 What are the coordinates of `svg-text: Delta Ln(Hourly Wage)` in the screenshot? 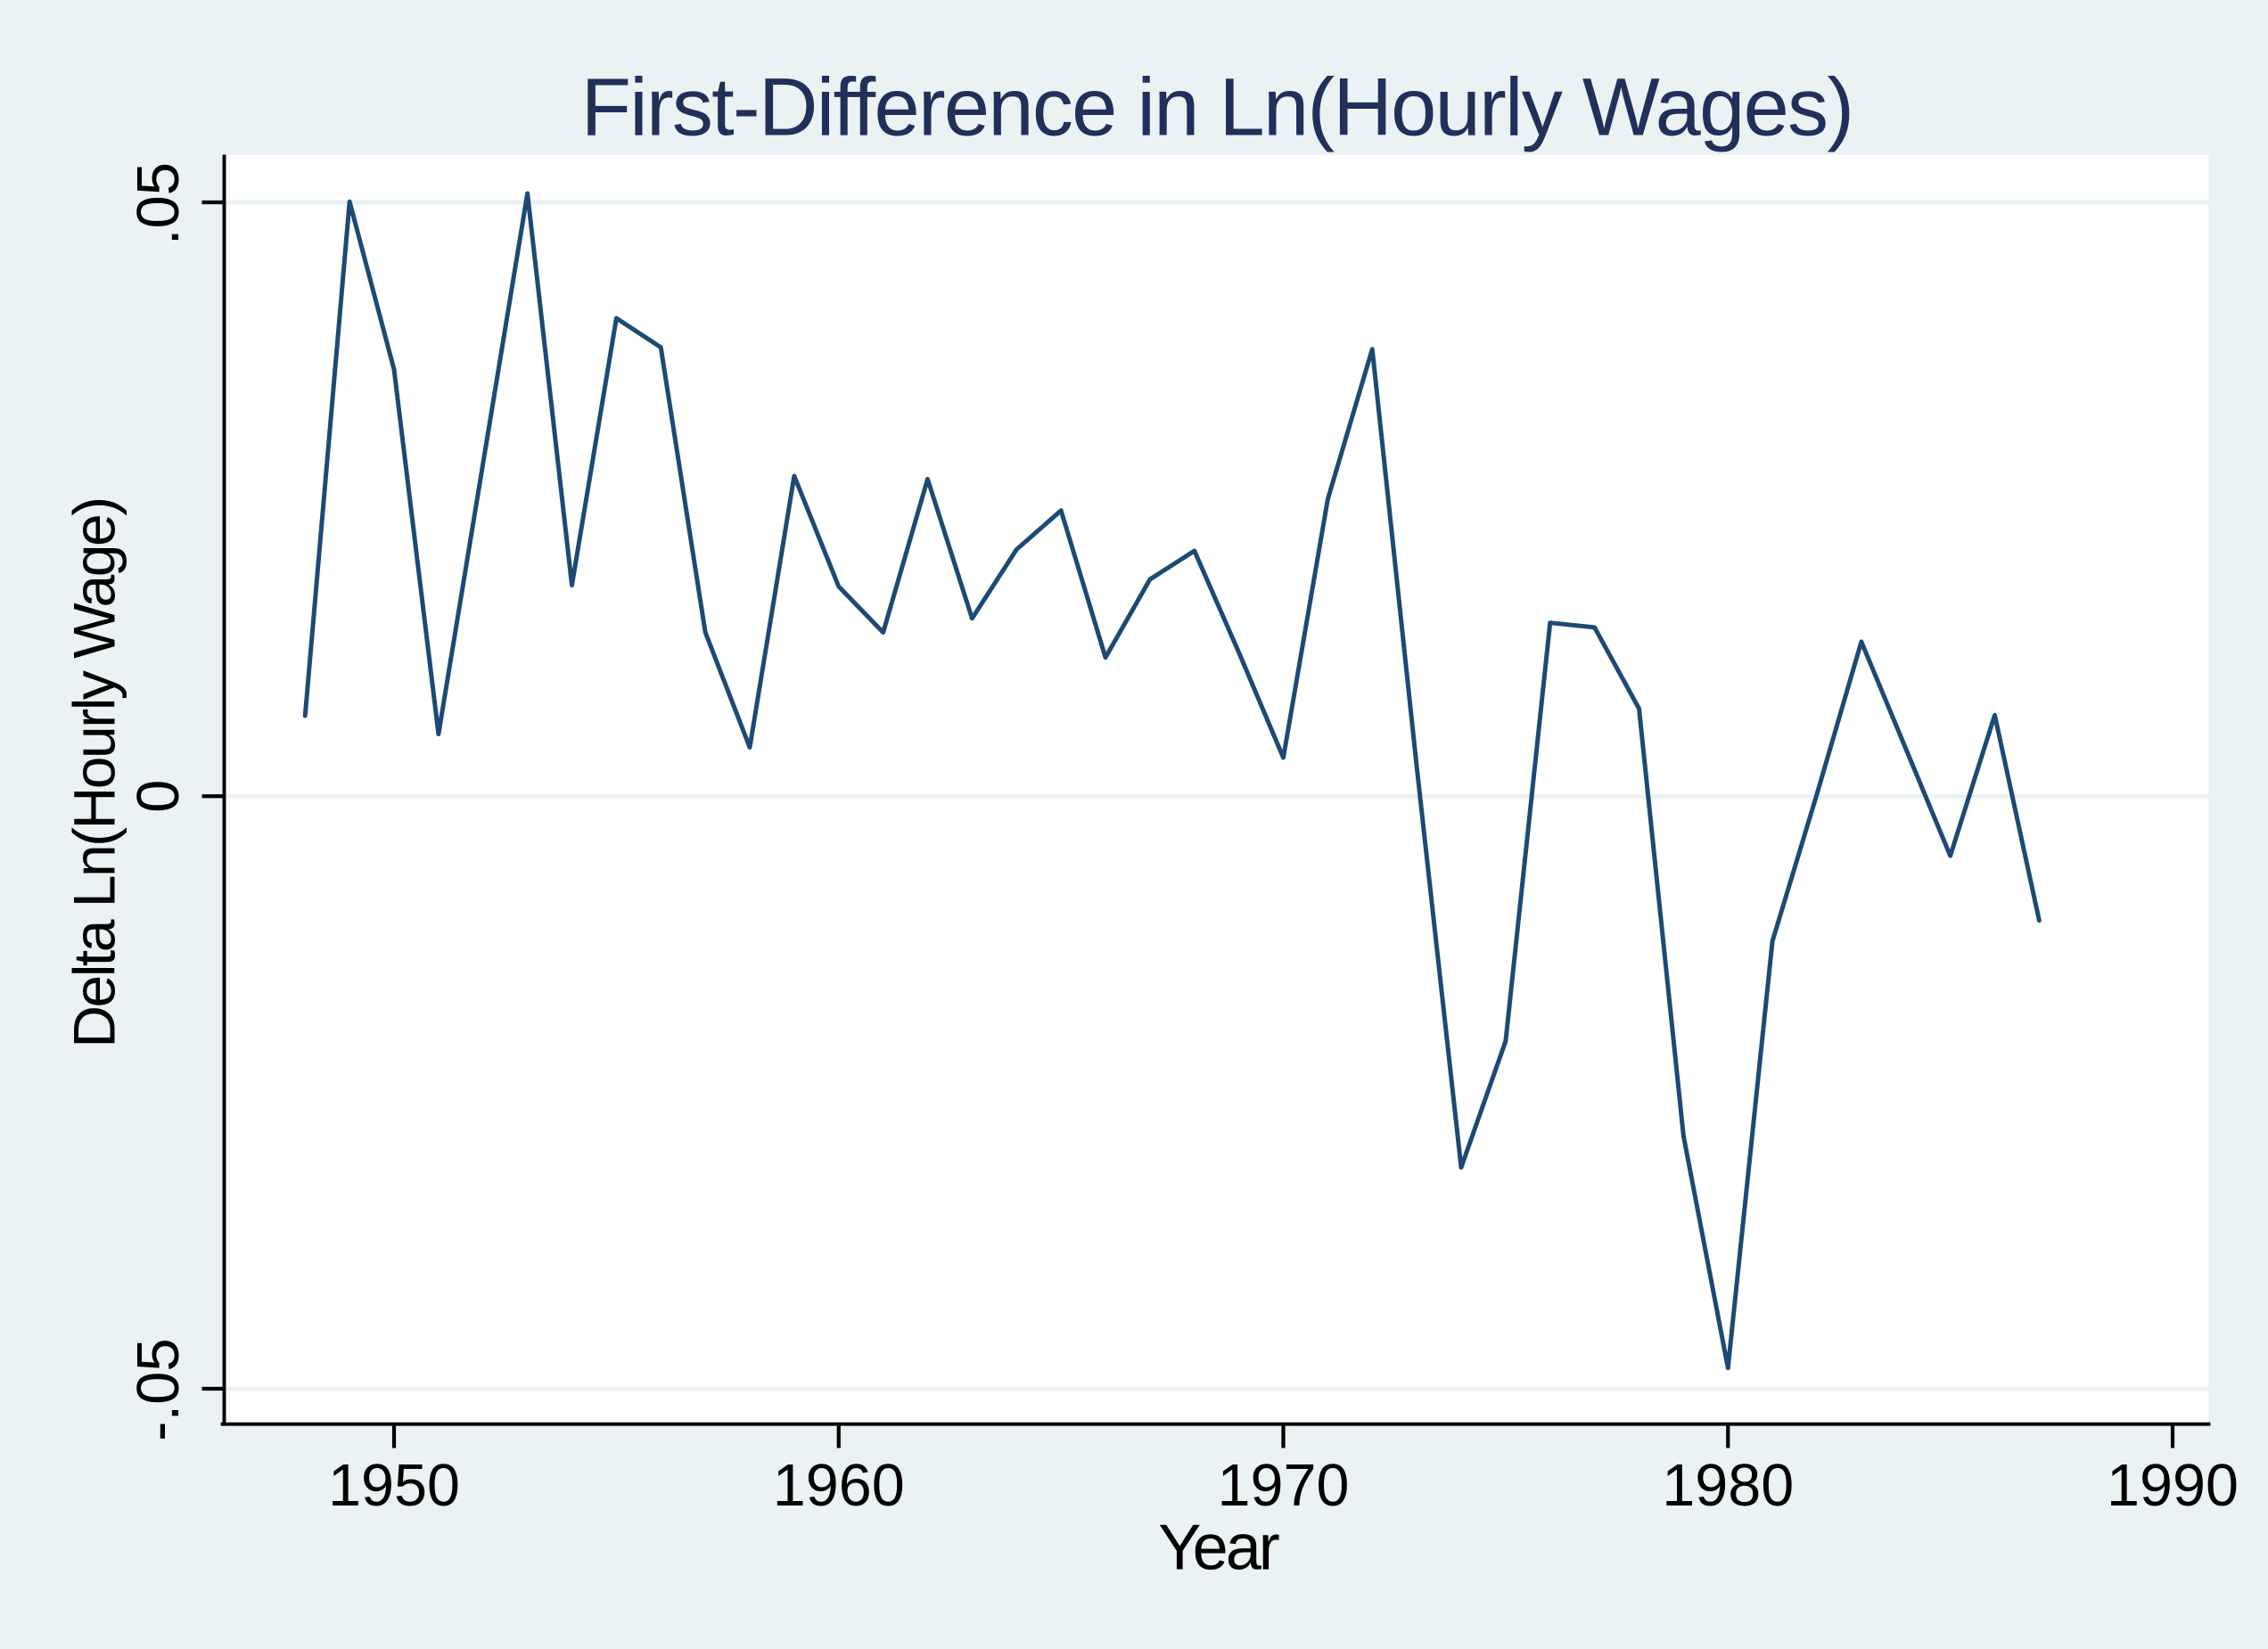 It's located at (94, 773).